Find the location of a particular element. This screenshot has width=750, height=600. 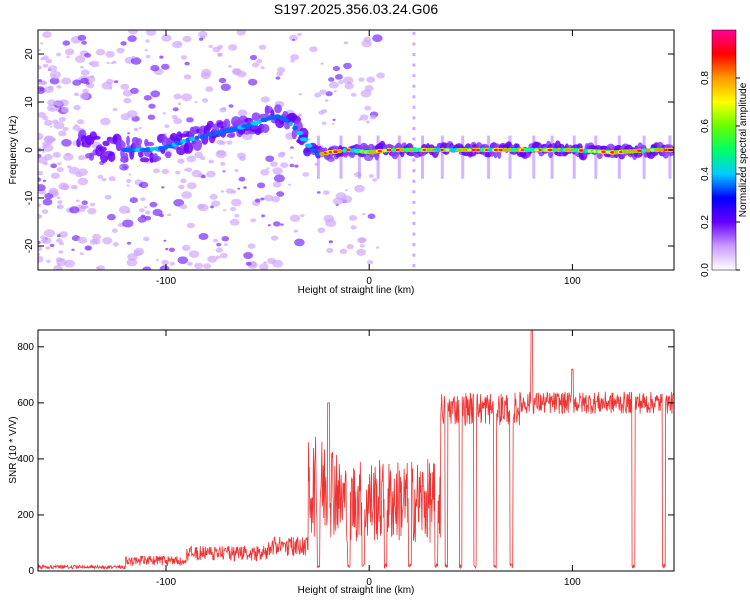

spectrogram-streak is located at coordinates (510, 157).